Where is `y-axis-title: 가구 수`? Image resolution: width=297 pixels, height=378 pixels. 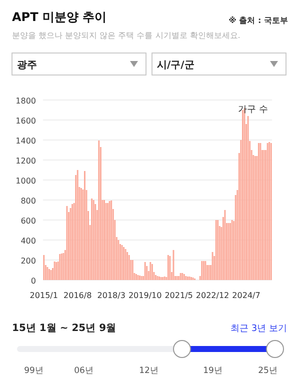 y-axis-title: 가구 수 is located at coordinates (253, 110).